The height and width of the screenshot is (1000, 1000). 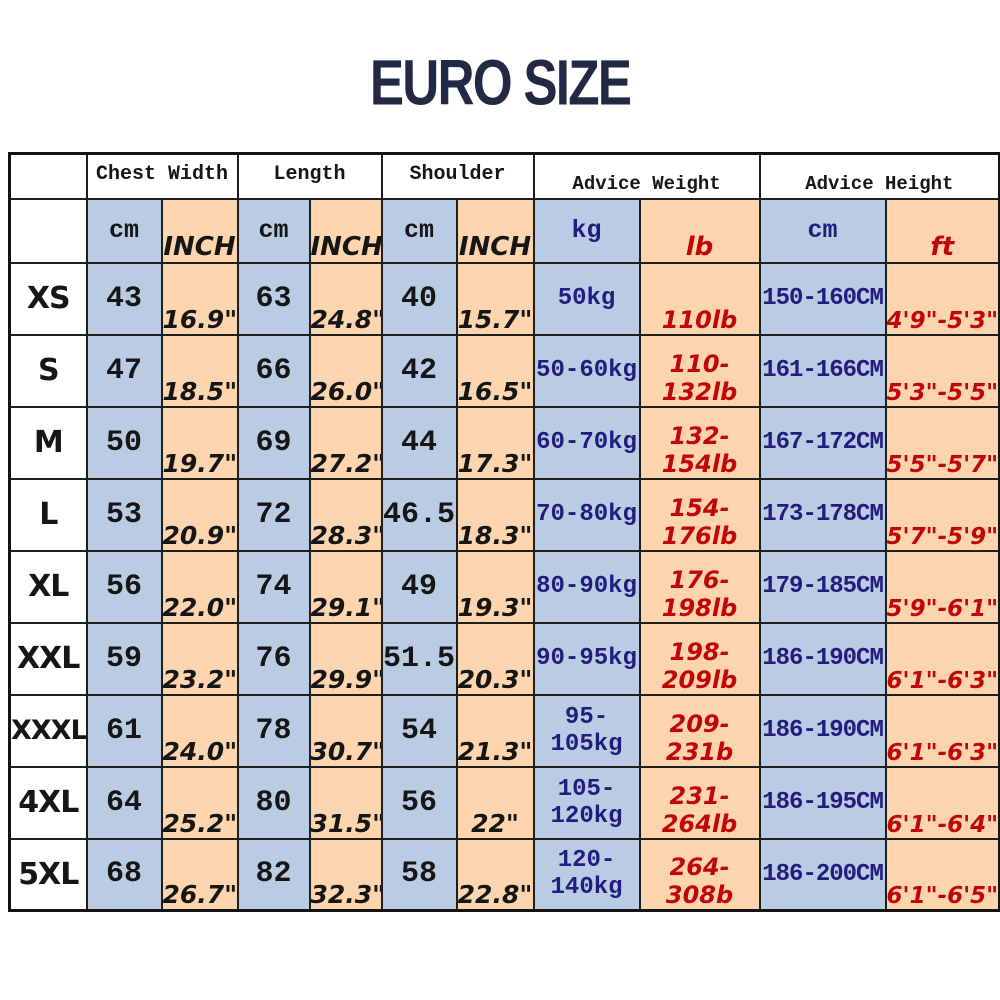 I want to click on height-ft-value: 6'1"-6'5", so click(x=942, y=874).